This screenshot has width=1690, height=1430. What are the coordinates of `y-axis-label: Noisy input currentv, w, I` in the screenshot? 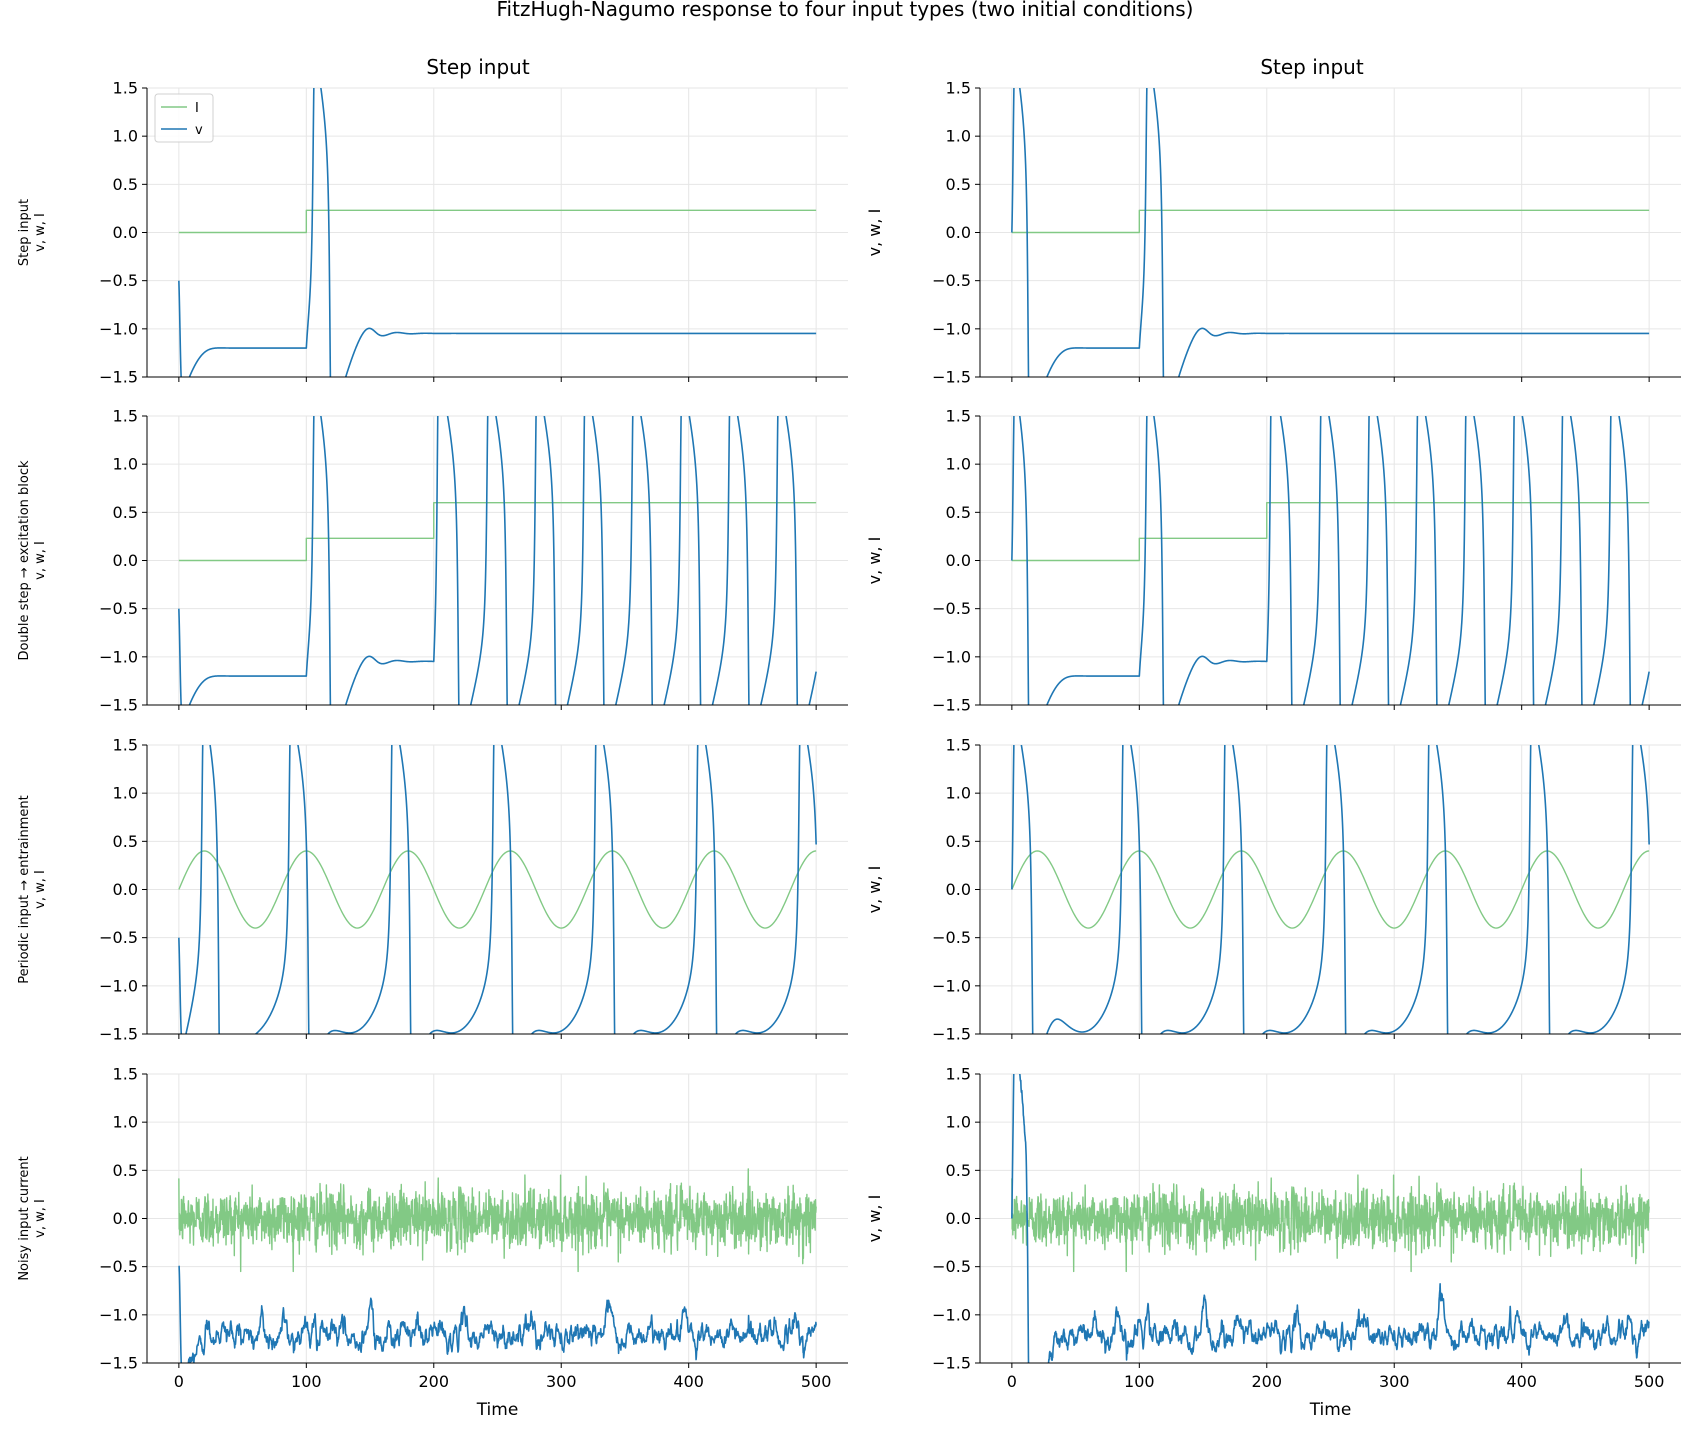 It's located at (32, 1218).